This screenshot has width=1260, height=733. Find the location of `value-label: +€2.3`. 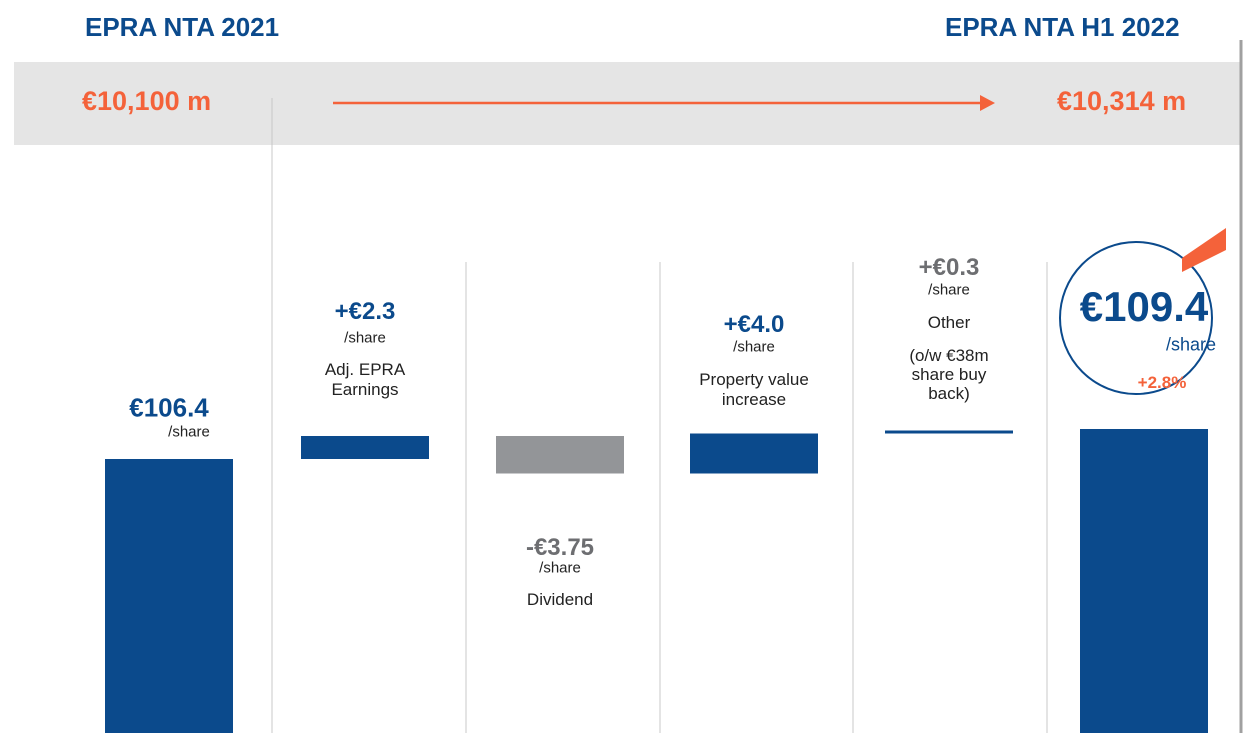

value-label: +€2.3 is located at coordinates (365, 311).